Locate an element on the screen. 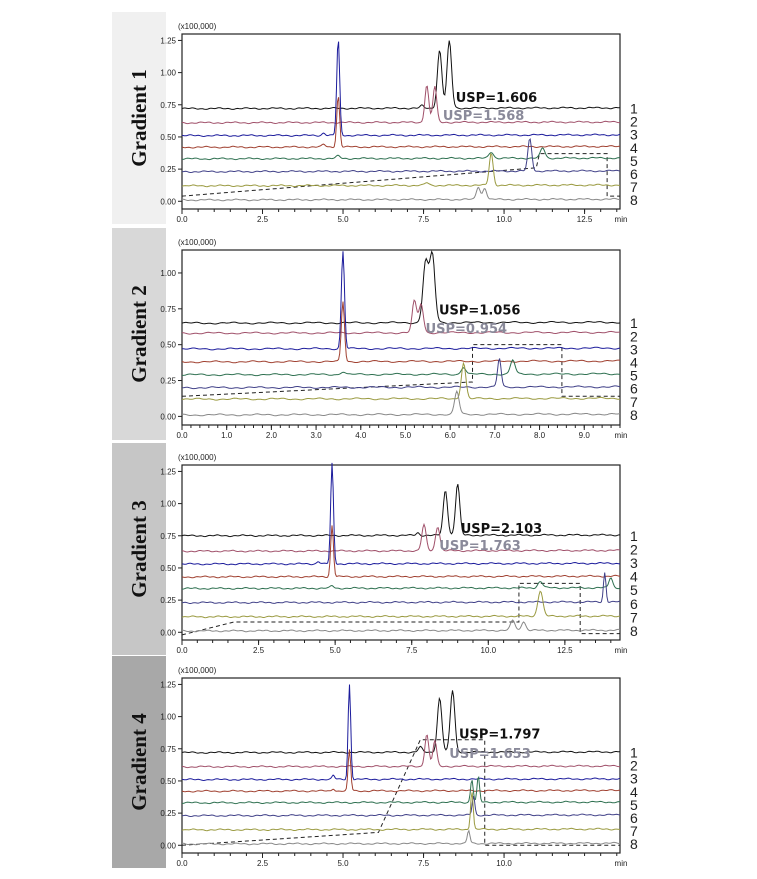 Image resolution: width=757 pixels, height=879 pixels. x-tick-label: 7.0 is located at coordinates (495, 435).